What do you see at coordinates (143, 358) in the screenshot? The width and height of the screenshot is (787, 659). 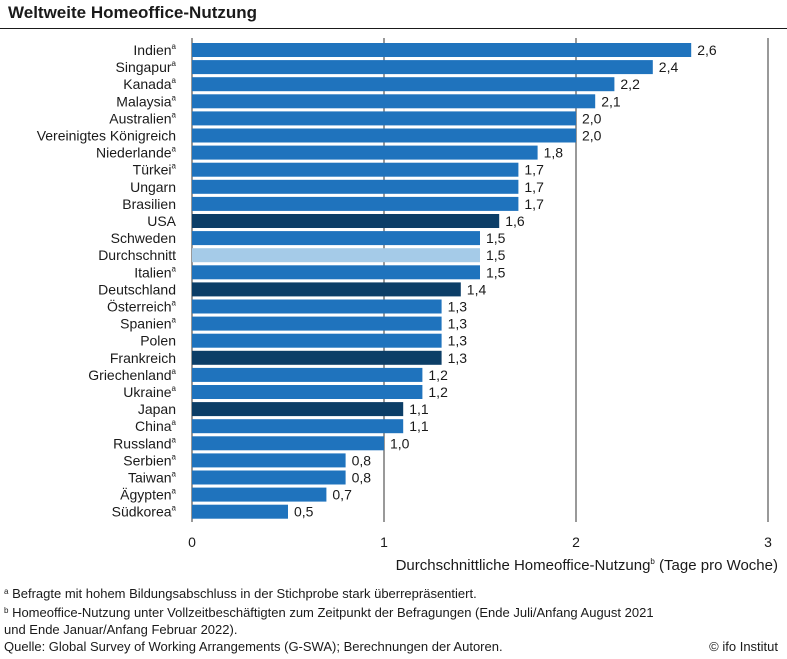 I see `category-label: Frankreich` at bounding box center [143, 358].